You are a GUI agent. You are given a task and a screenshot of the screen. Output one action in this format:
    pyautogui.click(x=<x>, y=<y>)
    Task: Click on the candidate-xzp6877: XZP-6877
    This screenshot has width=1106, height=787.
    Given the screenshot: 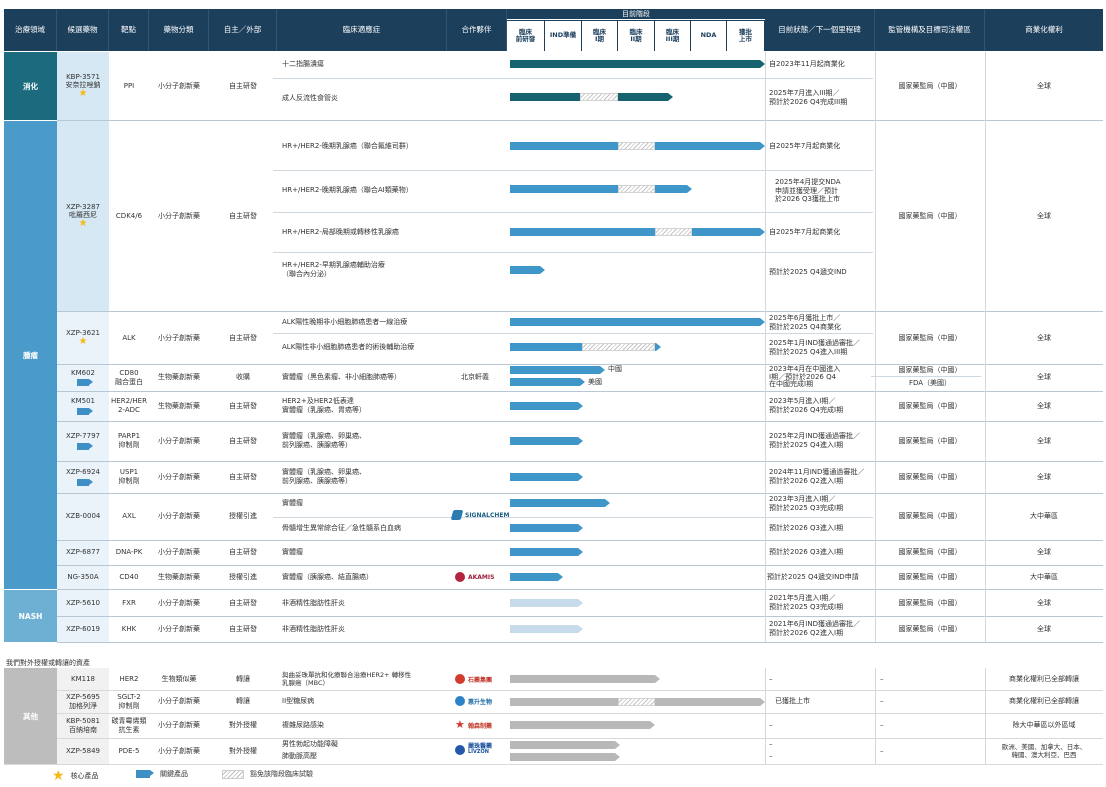 What is the action you would take?
    pyautogui.click(x=83, y=552)
    